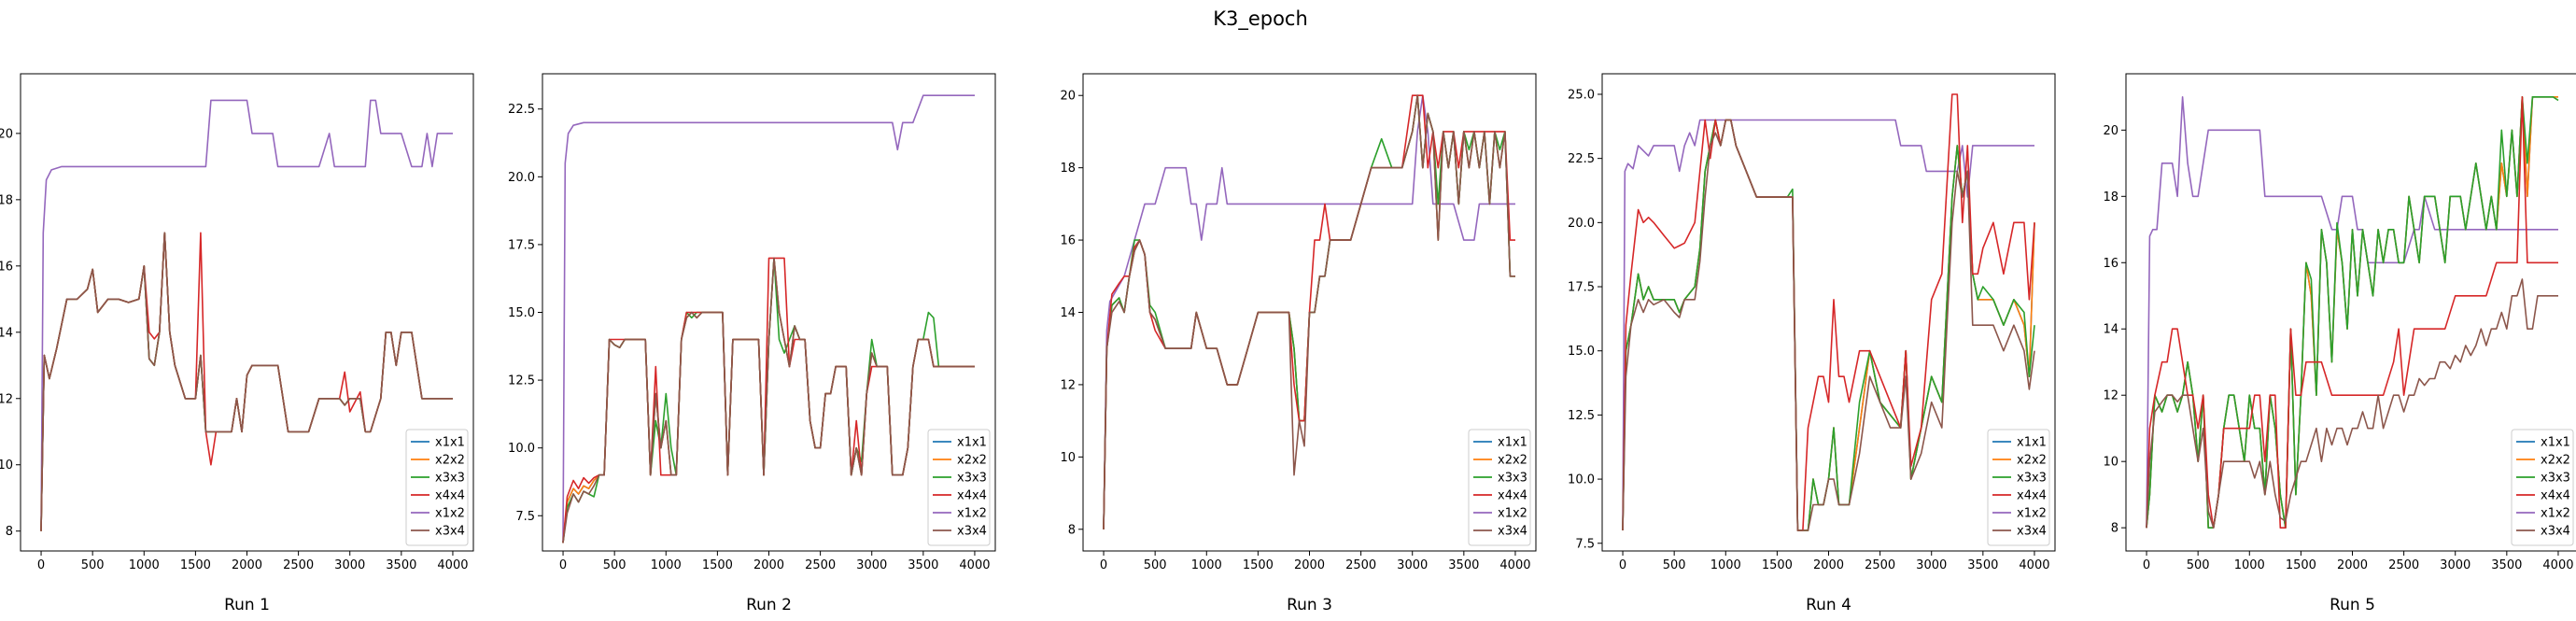  I want to click on y-tick-label: 10.0, so click(521, 449).